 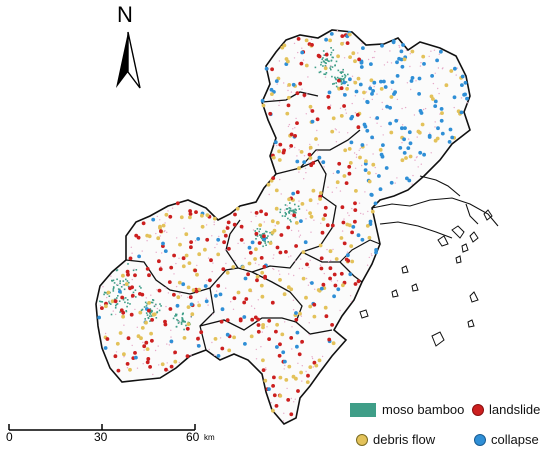 I want to click on landslide-dot-icon, so click(x=478, y=409).